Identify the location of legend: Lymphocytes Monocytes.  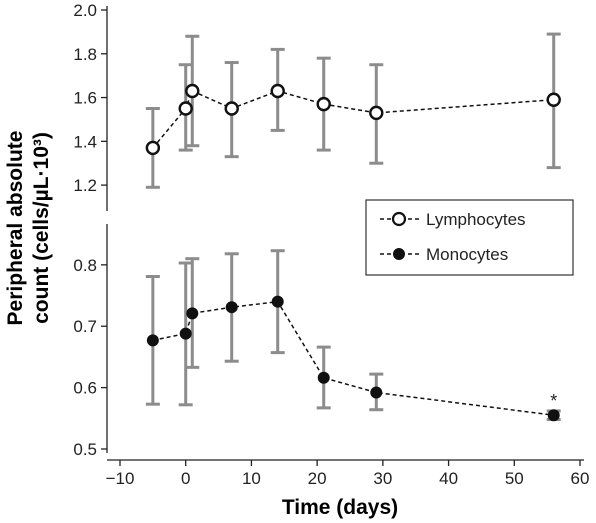
(469, 237).